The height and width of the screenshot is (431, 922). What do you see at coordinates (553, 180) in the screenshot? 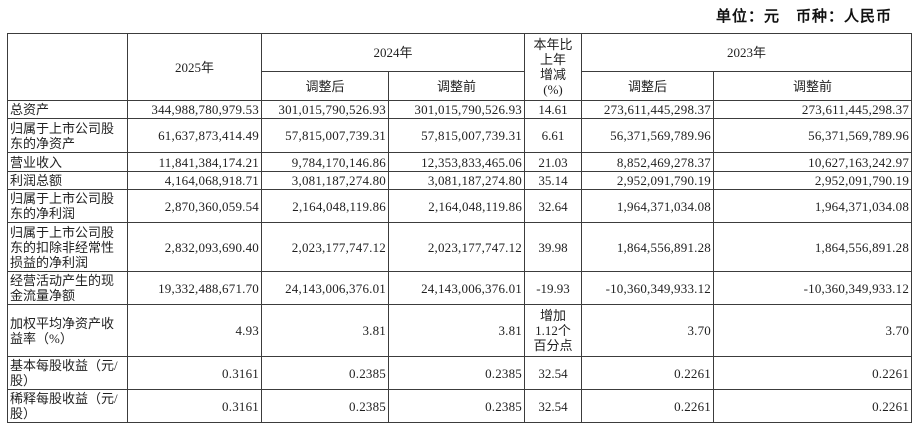
I see `value-yoy: 35.14` at bounding box center [553, 180].